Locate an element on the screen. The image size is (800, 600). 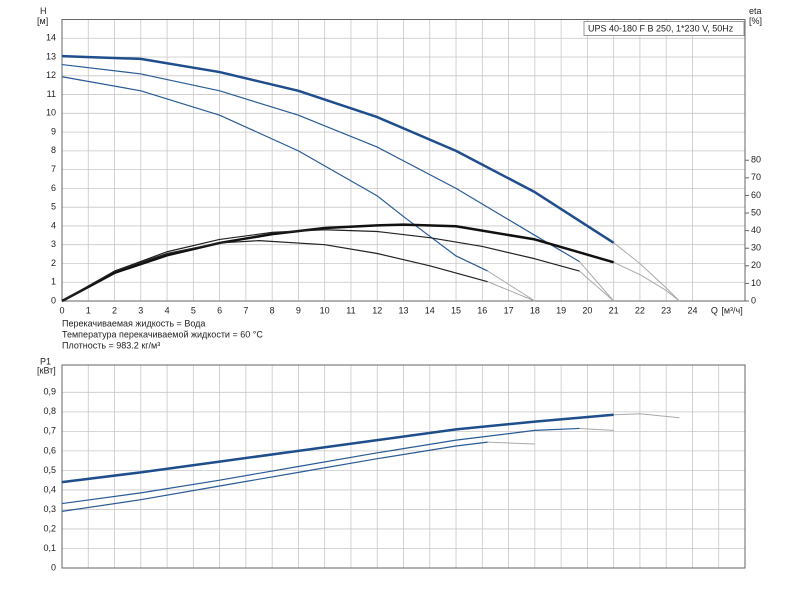
x-tick-label: 6 is located at coordinates (219, 310).